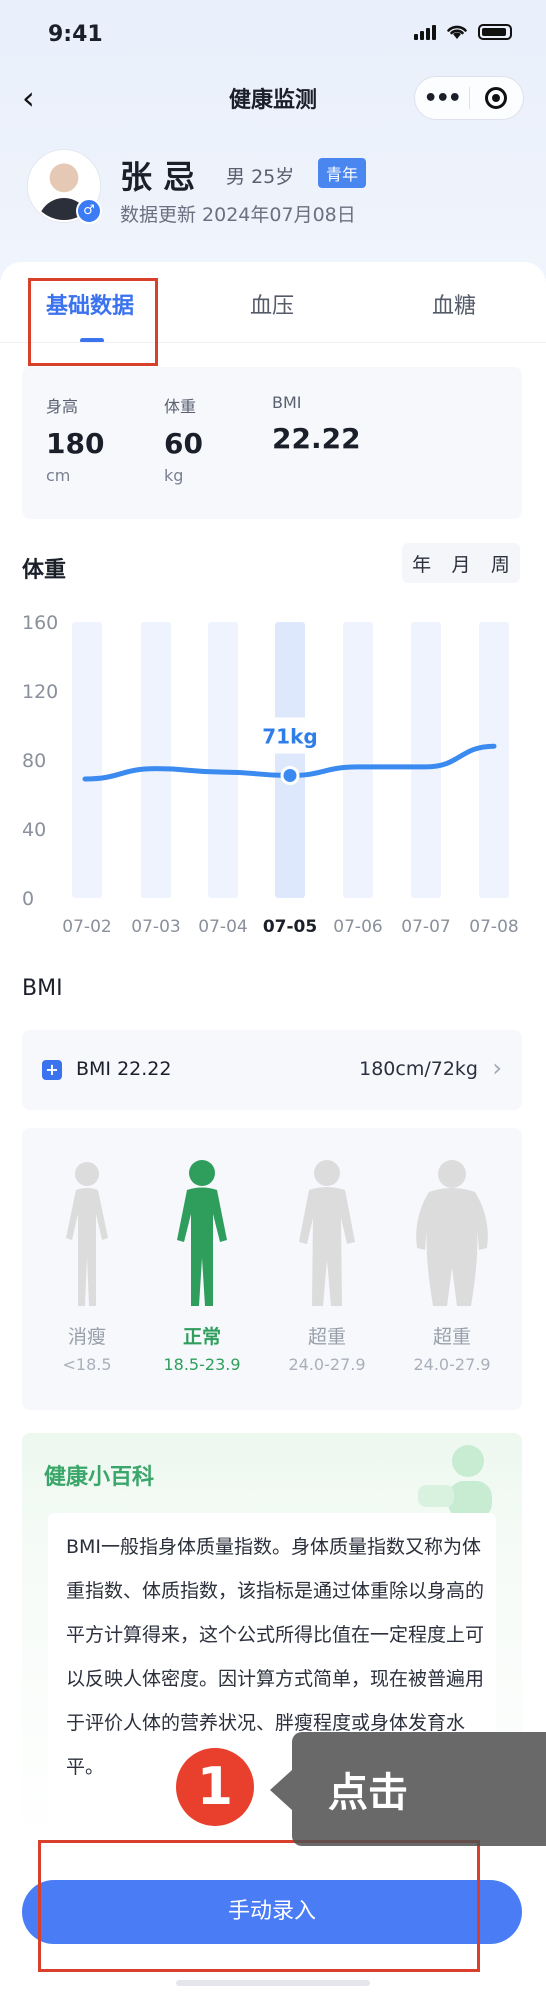 Image resolution: width=546 pixels, height=2000 pixels. Describe the element at coordinates (457, 32) in the screenshot. I see `wifi-icon` at that location.